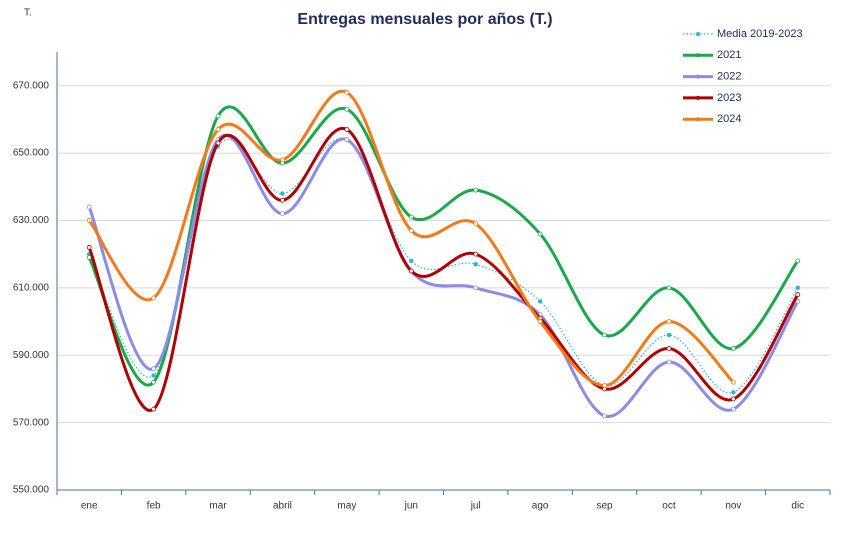 This screenshot has height=534, width=850. I want to click on x-tick-label: mar, so click(218, 506).